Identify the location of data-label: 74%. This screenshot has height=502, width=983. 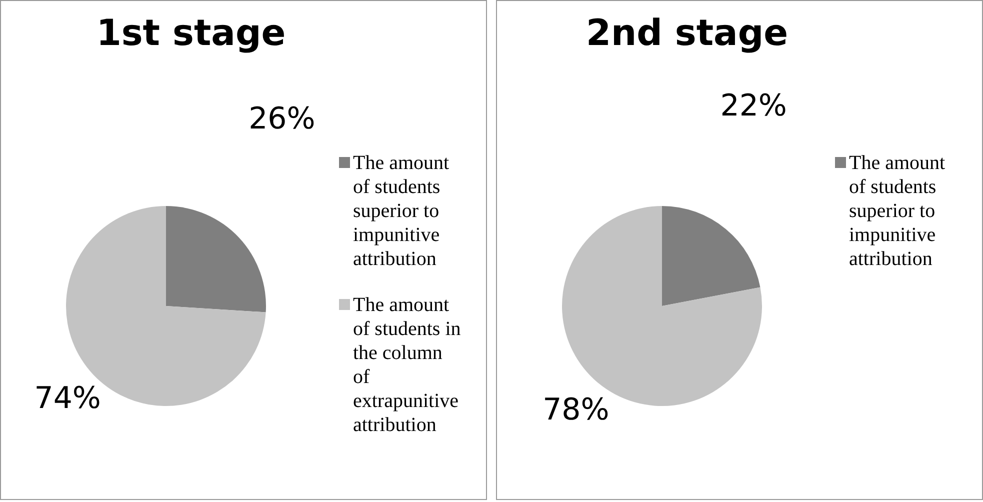
(67, 398).